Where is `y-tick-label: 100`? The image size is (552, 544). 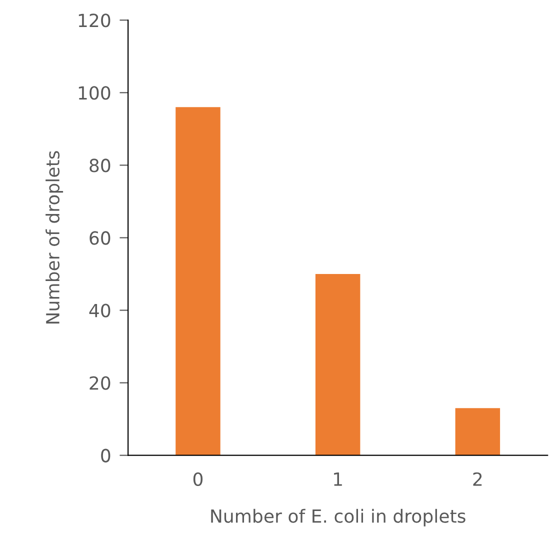
y-tick-label: 100 is located at coordinates (94, 93).